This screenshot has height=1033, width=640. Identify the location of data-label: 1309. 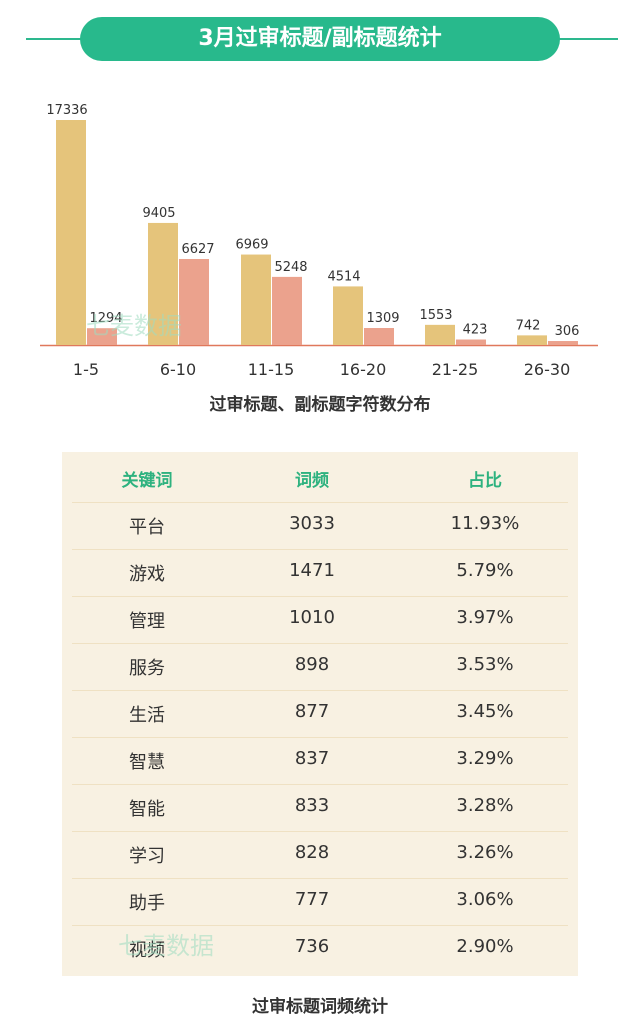
(382, 318).